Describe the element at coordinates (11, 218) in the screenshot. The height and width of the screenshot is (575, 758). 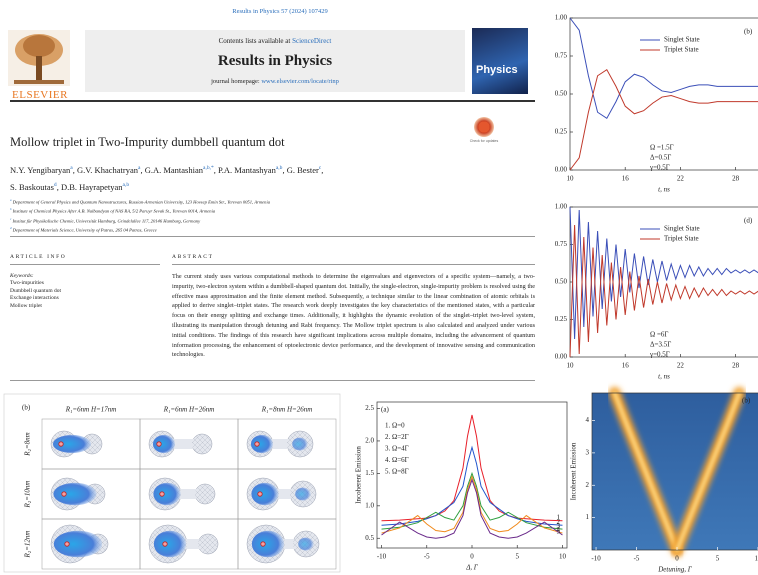
I see `affiliation-mark: c` at that location.